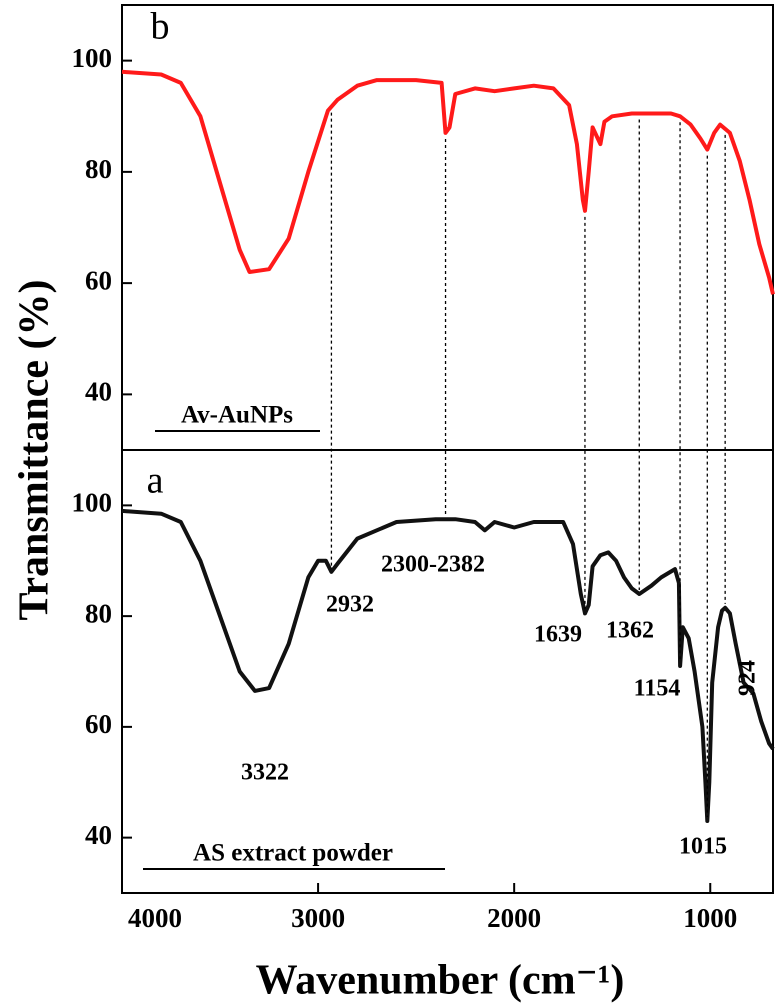 Image resolution: width=777 pixels, height=1008 pixels. What do you see at coordinates (558, 635) in the screenshot?
I see `peak-annotation: 1639` at bounding box center [558, 635].